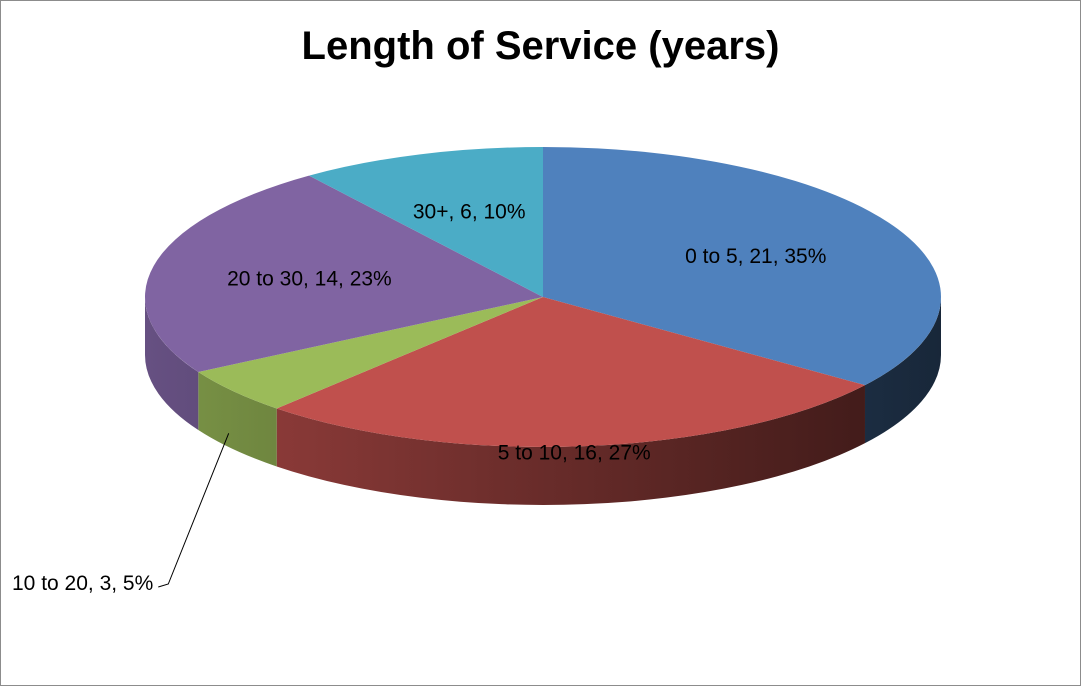 Image resolution: width=1081 pixels, height=686 pixels. I want to click on chart-title: Length of Service (years), so click(540, 46).